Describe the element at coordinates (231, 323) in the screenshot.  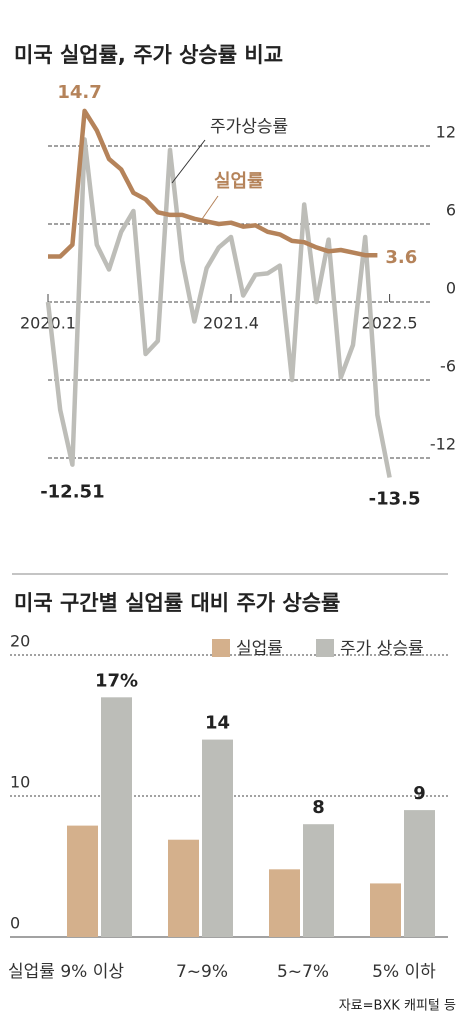
I see `x-tick-label: 2021.4` at that location.